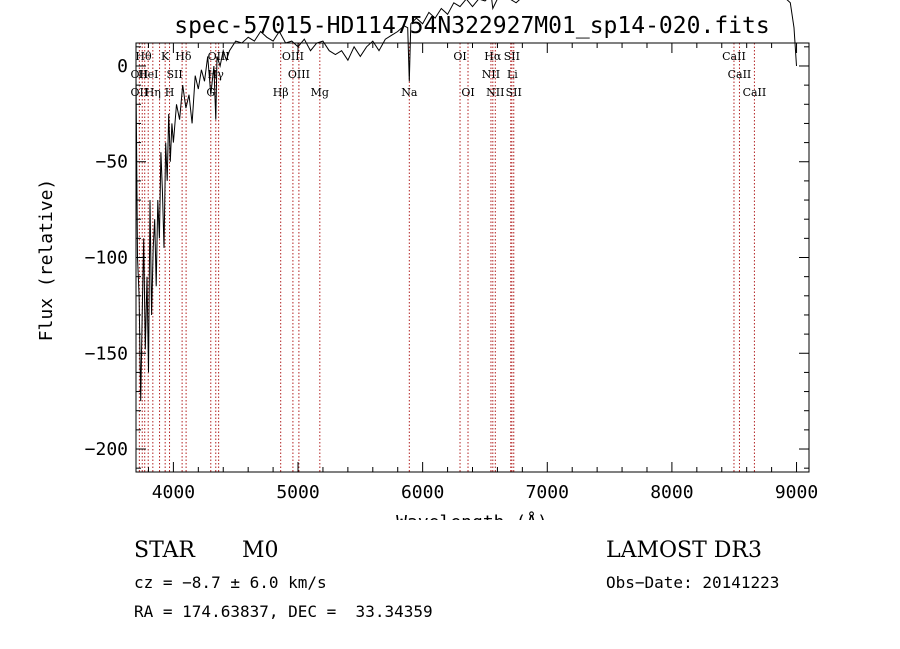  What do you see at coordinates (170, 92) in the screenshot?
I see `spectral-line-label: H` at bounding box center [170, 92].